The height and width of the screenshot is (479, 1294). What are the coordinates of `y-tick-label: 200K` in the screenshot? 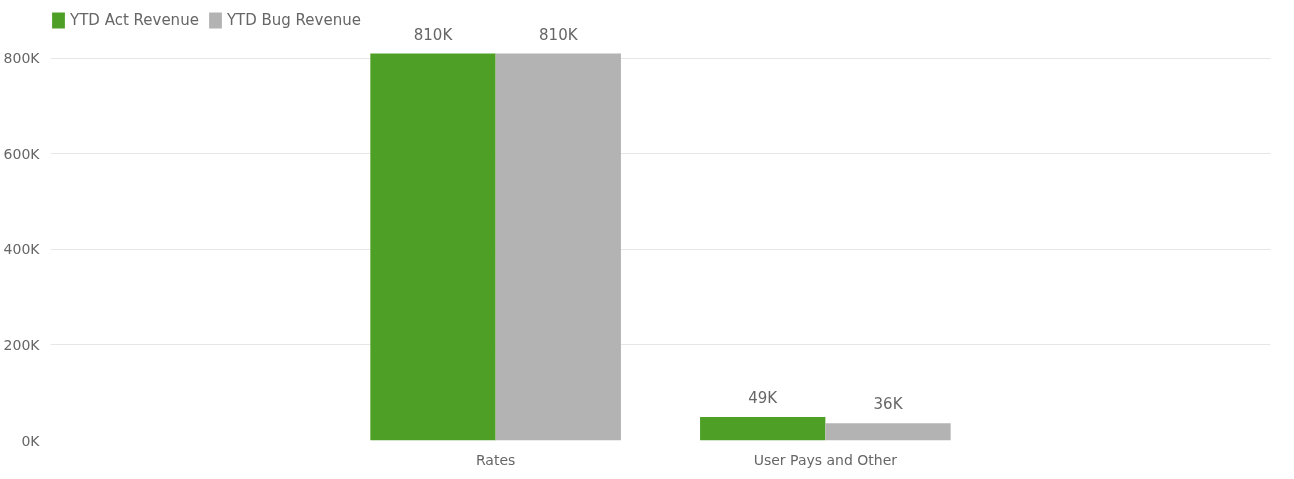 It's located at (22, 344).